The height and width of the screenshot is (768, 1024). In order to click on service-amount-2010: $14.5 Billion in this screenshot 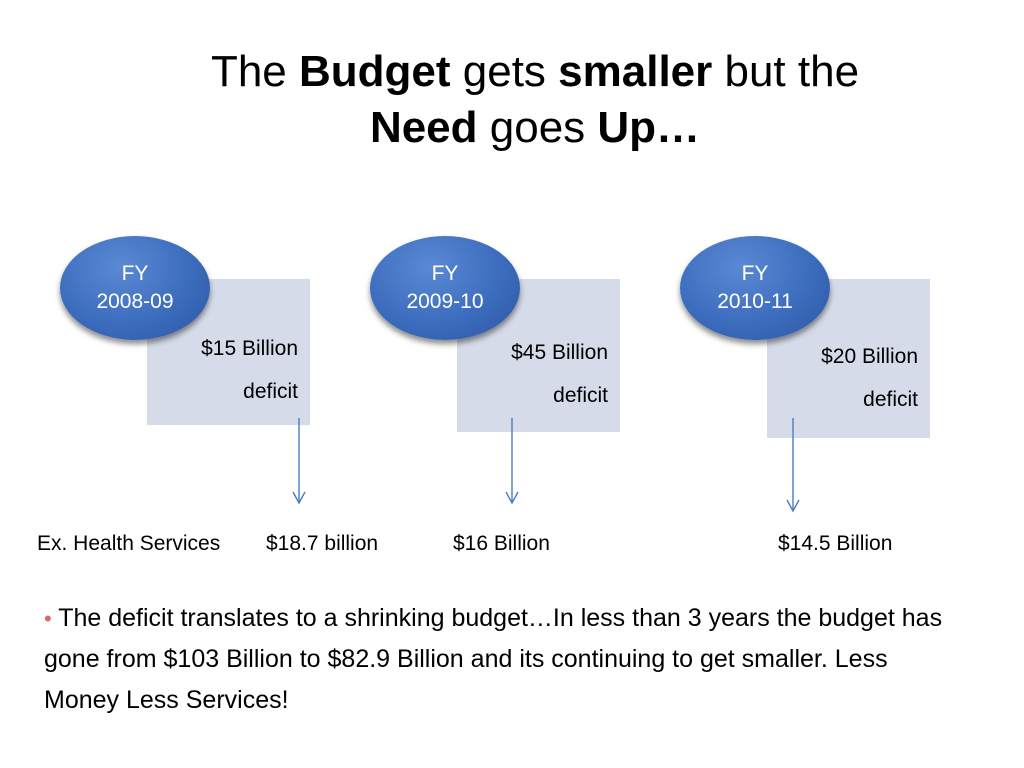, I will do `click(835, 543)`.